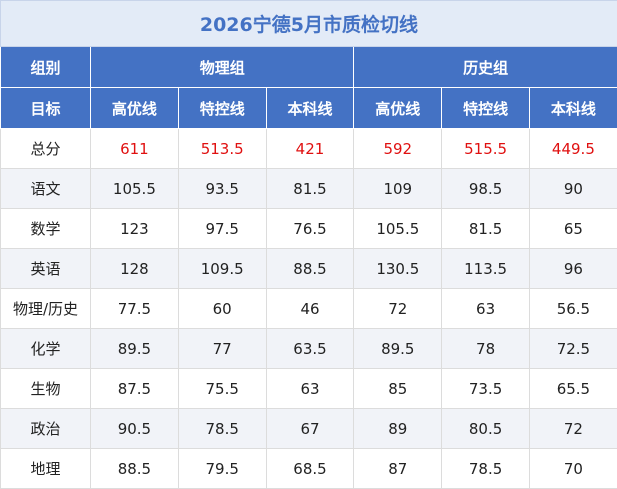 The height and width of the screenshot is (489, 617). What do you see at coordinates (572, 148) in the screenshot?
I see `score-cell: 449.5` at bounding box center [572, 148].